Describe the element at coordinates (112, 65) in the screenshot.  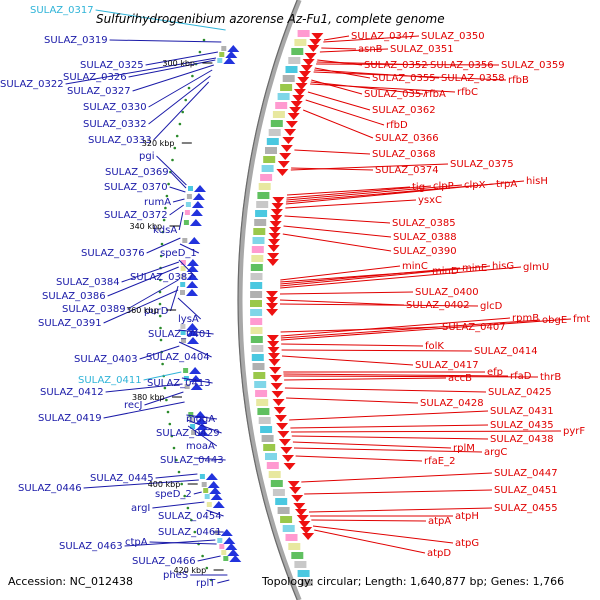
I see `gene-label: SULAZ_0325` at that location.